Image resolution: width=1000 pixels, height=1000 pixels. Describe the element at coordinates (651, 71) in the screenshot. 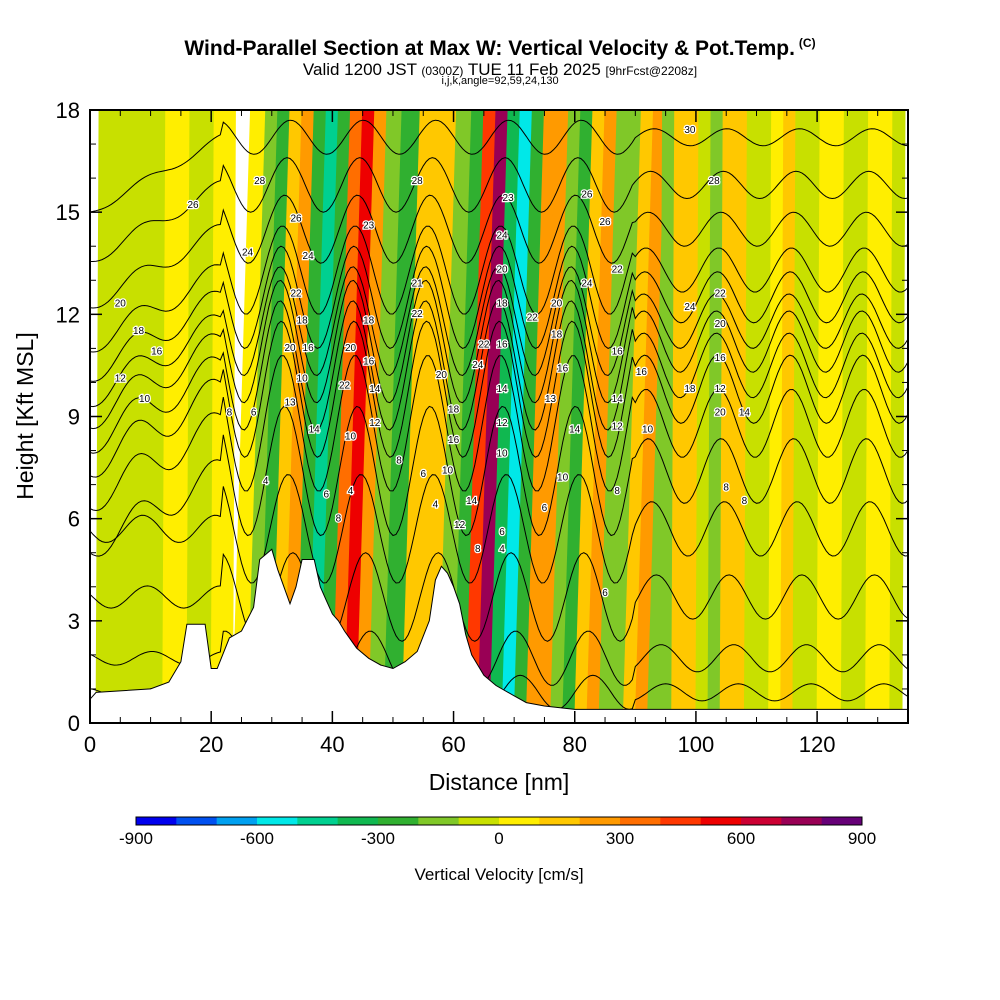

I see `forecast-info: [9hrFcst@2208z]` at that location.